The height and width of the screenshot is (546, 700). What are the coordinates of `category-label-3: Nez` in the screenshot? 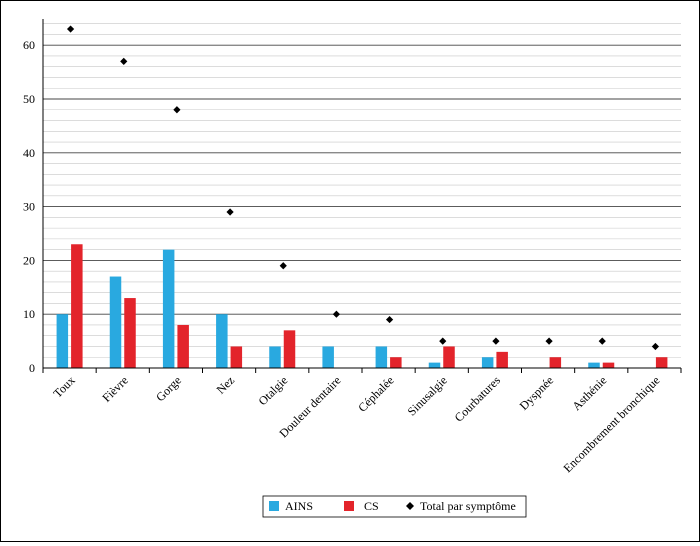 It's located at (226, 385).